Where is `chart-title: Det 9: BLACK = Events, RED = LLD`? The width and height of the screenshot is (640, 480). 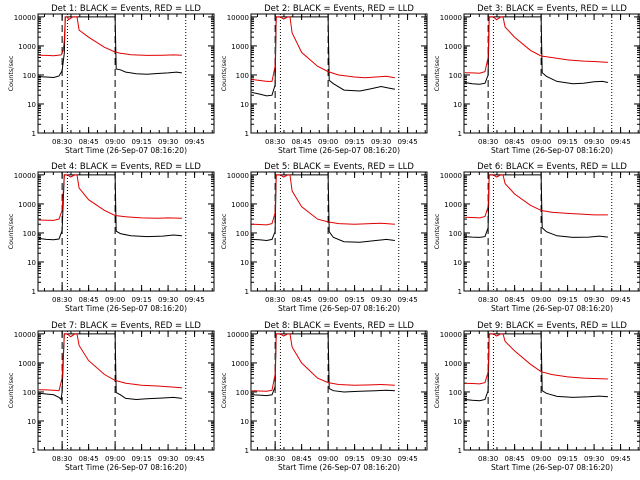
chart-title: Det 9: BLACK = Events, RED = LLD is located at coordinates (552, 326).